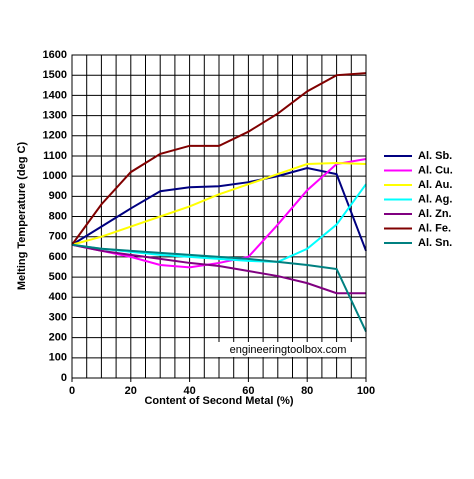  I want to click on x-axis-label: Content of Second Metal (%), so click(218, 401).